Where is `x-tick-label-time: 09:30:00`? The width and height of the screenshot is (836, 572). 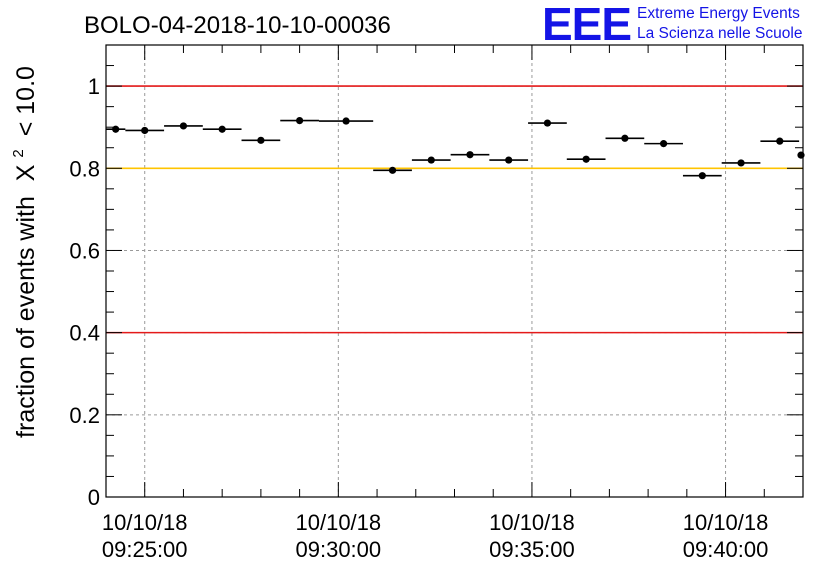
x-tick-label-time: 09:30:00 is located at coordinates (339, 549).